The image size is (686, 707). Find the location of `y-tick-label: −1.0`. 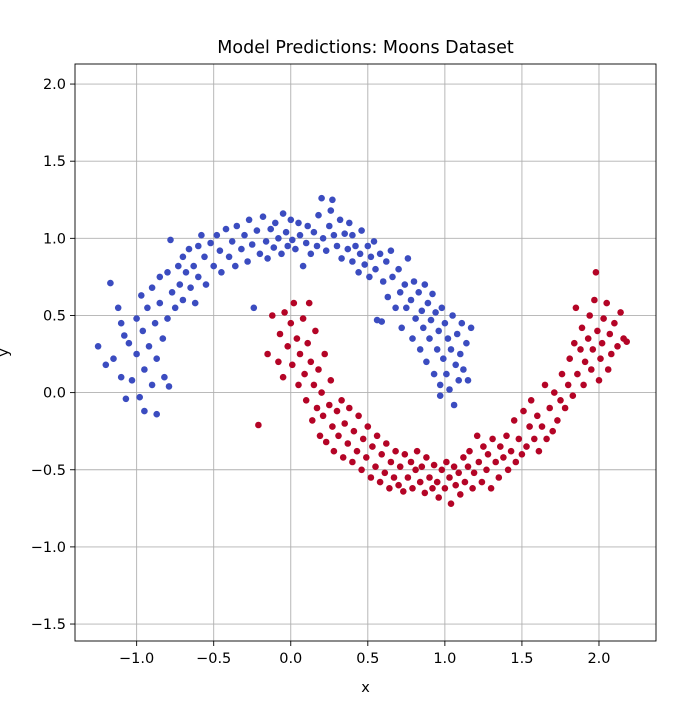

y-tick-label: −1.0 is located at coordinates (48, 548).